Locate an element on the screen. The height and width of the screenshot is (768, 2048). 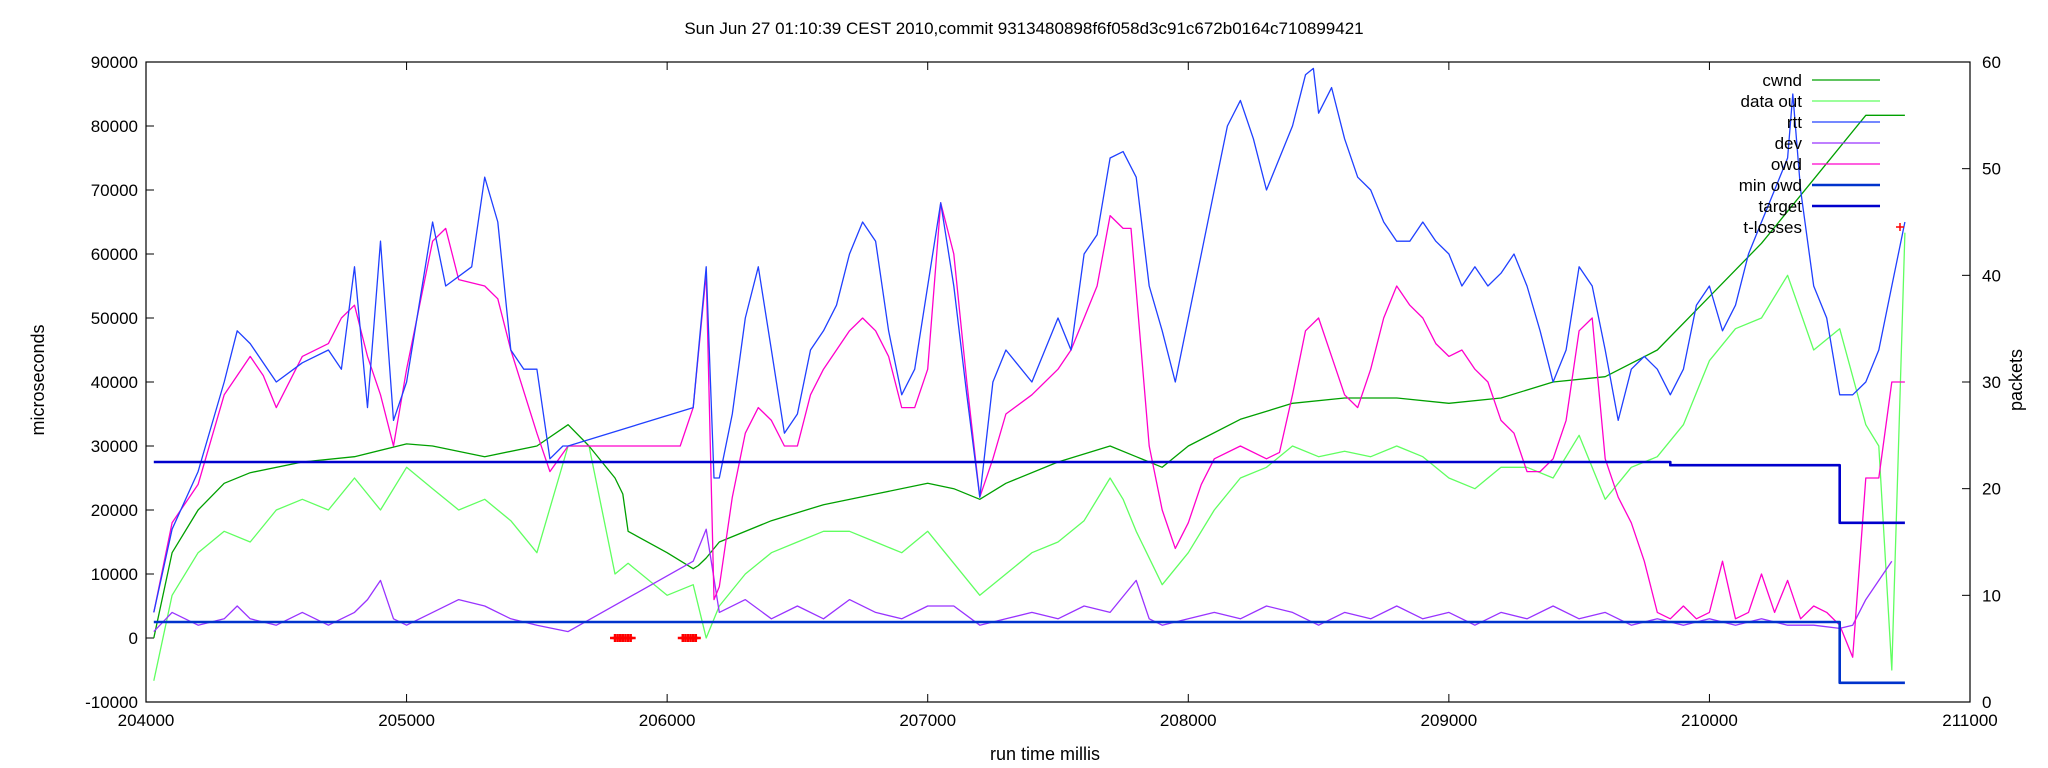
y2-tick-label: 20 is located at coordinates (1991, 489).